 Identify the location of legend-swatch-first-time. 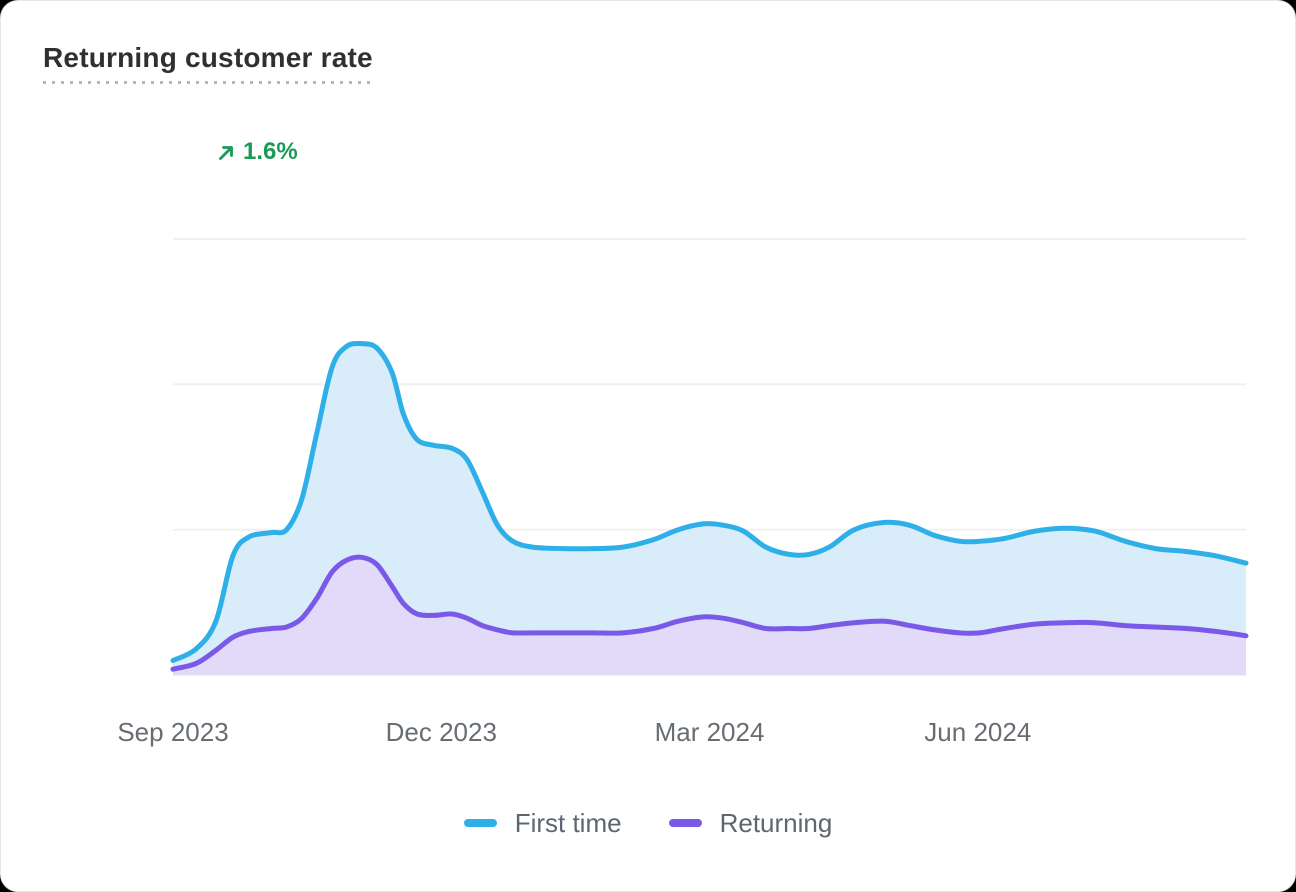
(480, 823).